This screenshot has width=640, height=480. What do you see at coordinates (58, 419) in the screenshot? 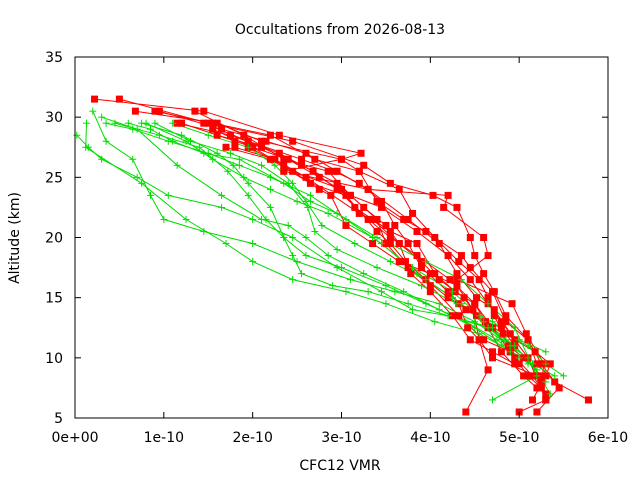
I see `y-tick-label: 5` at bounding box center [58, 419].